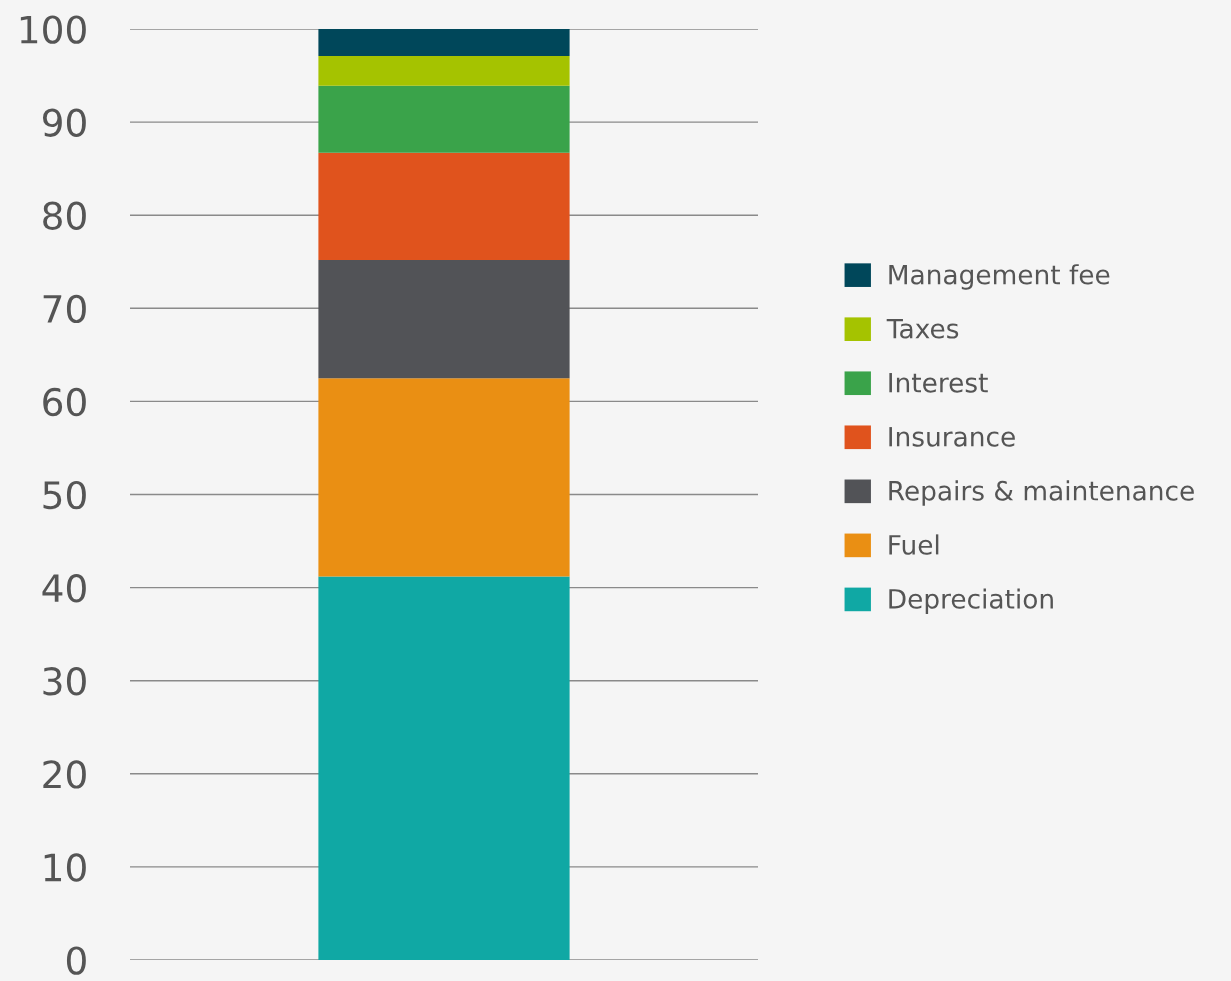 The width and height of the screenshot is (1231, 981). I want to click on y-tick-label: 0, so click(76, 960).